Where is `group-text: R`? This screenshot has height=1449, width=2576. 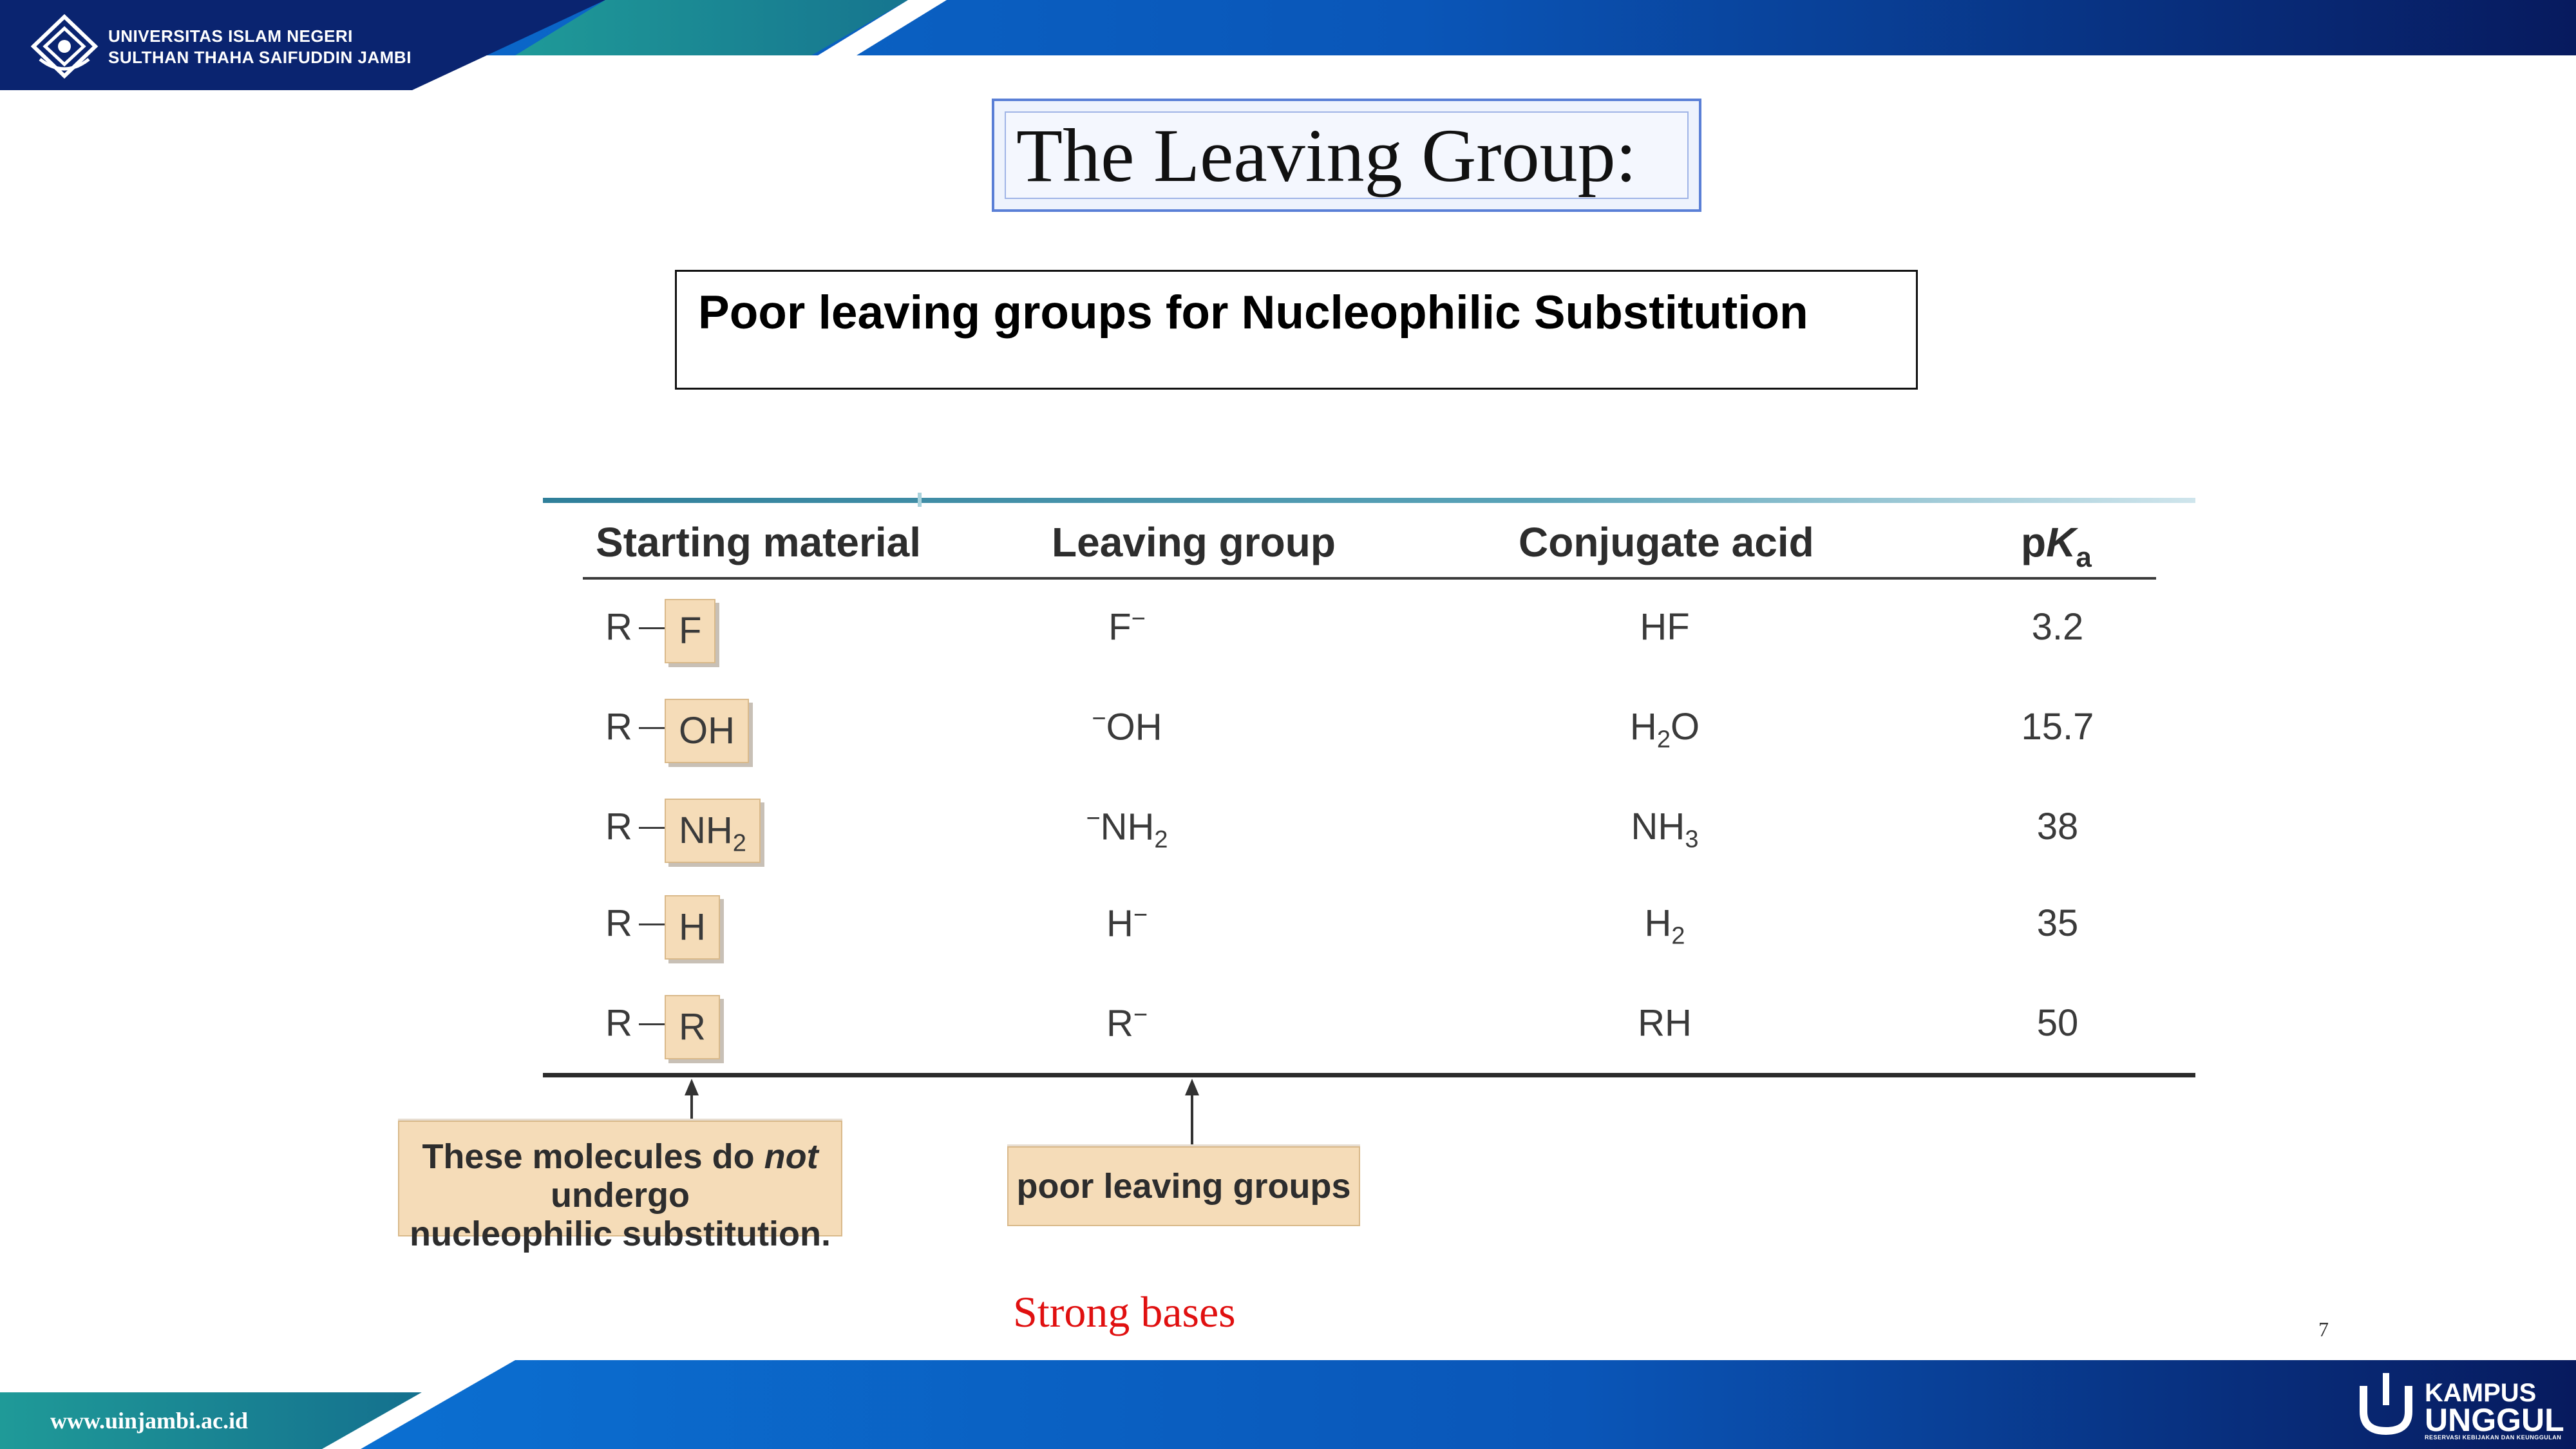
group-text: R is located at coordinates (692, 1027).